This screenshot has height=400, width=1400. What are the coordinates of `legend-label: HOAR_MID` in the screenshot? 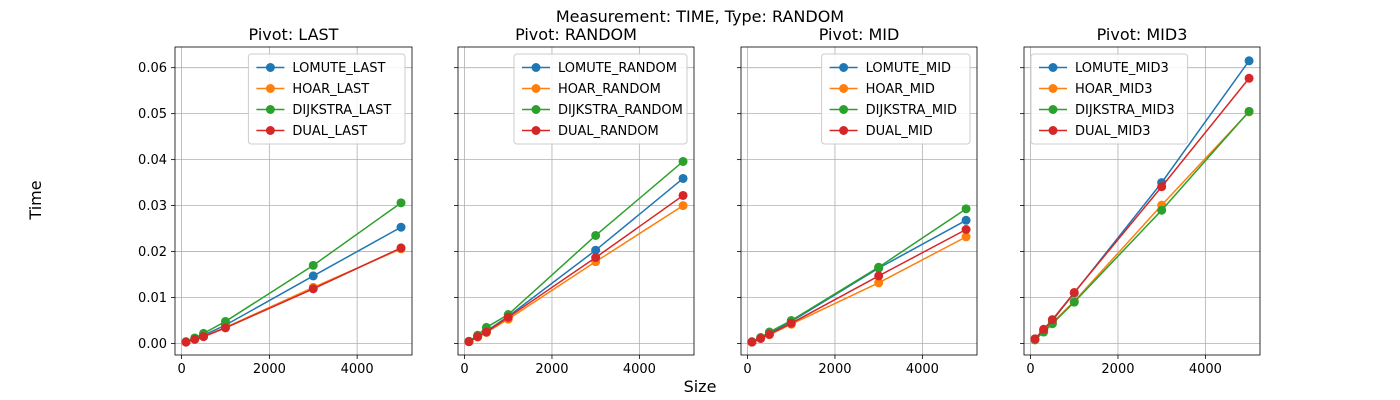 It's located at (900, 89).